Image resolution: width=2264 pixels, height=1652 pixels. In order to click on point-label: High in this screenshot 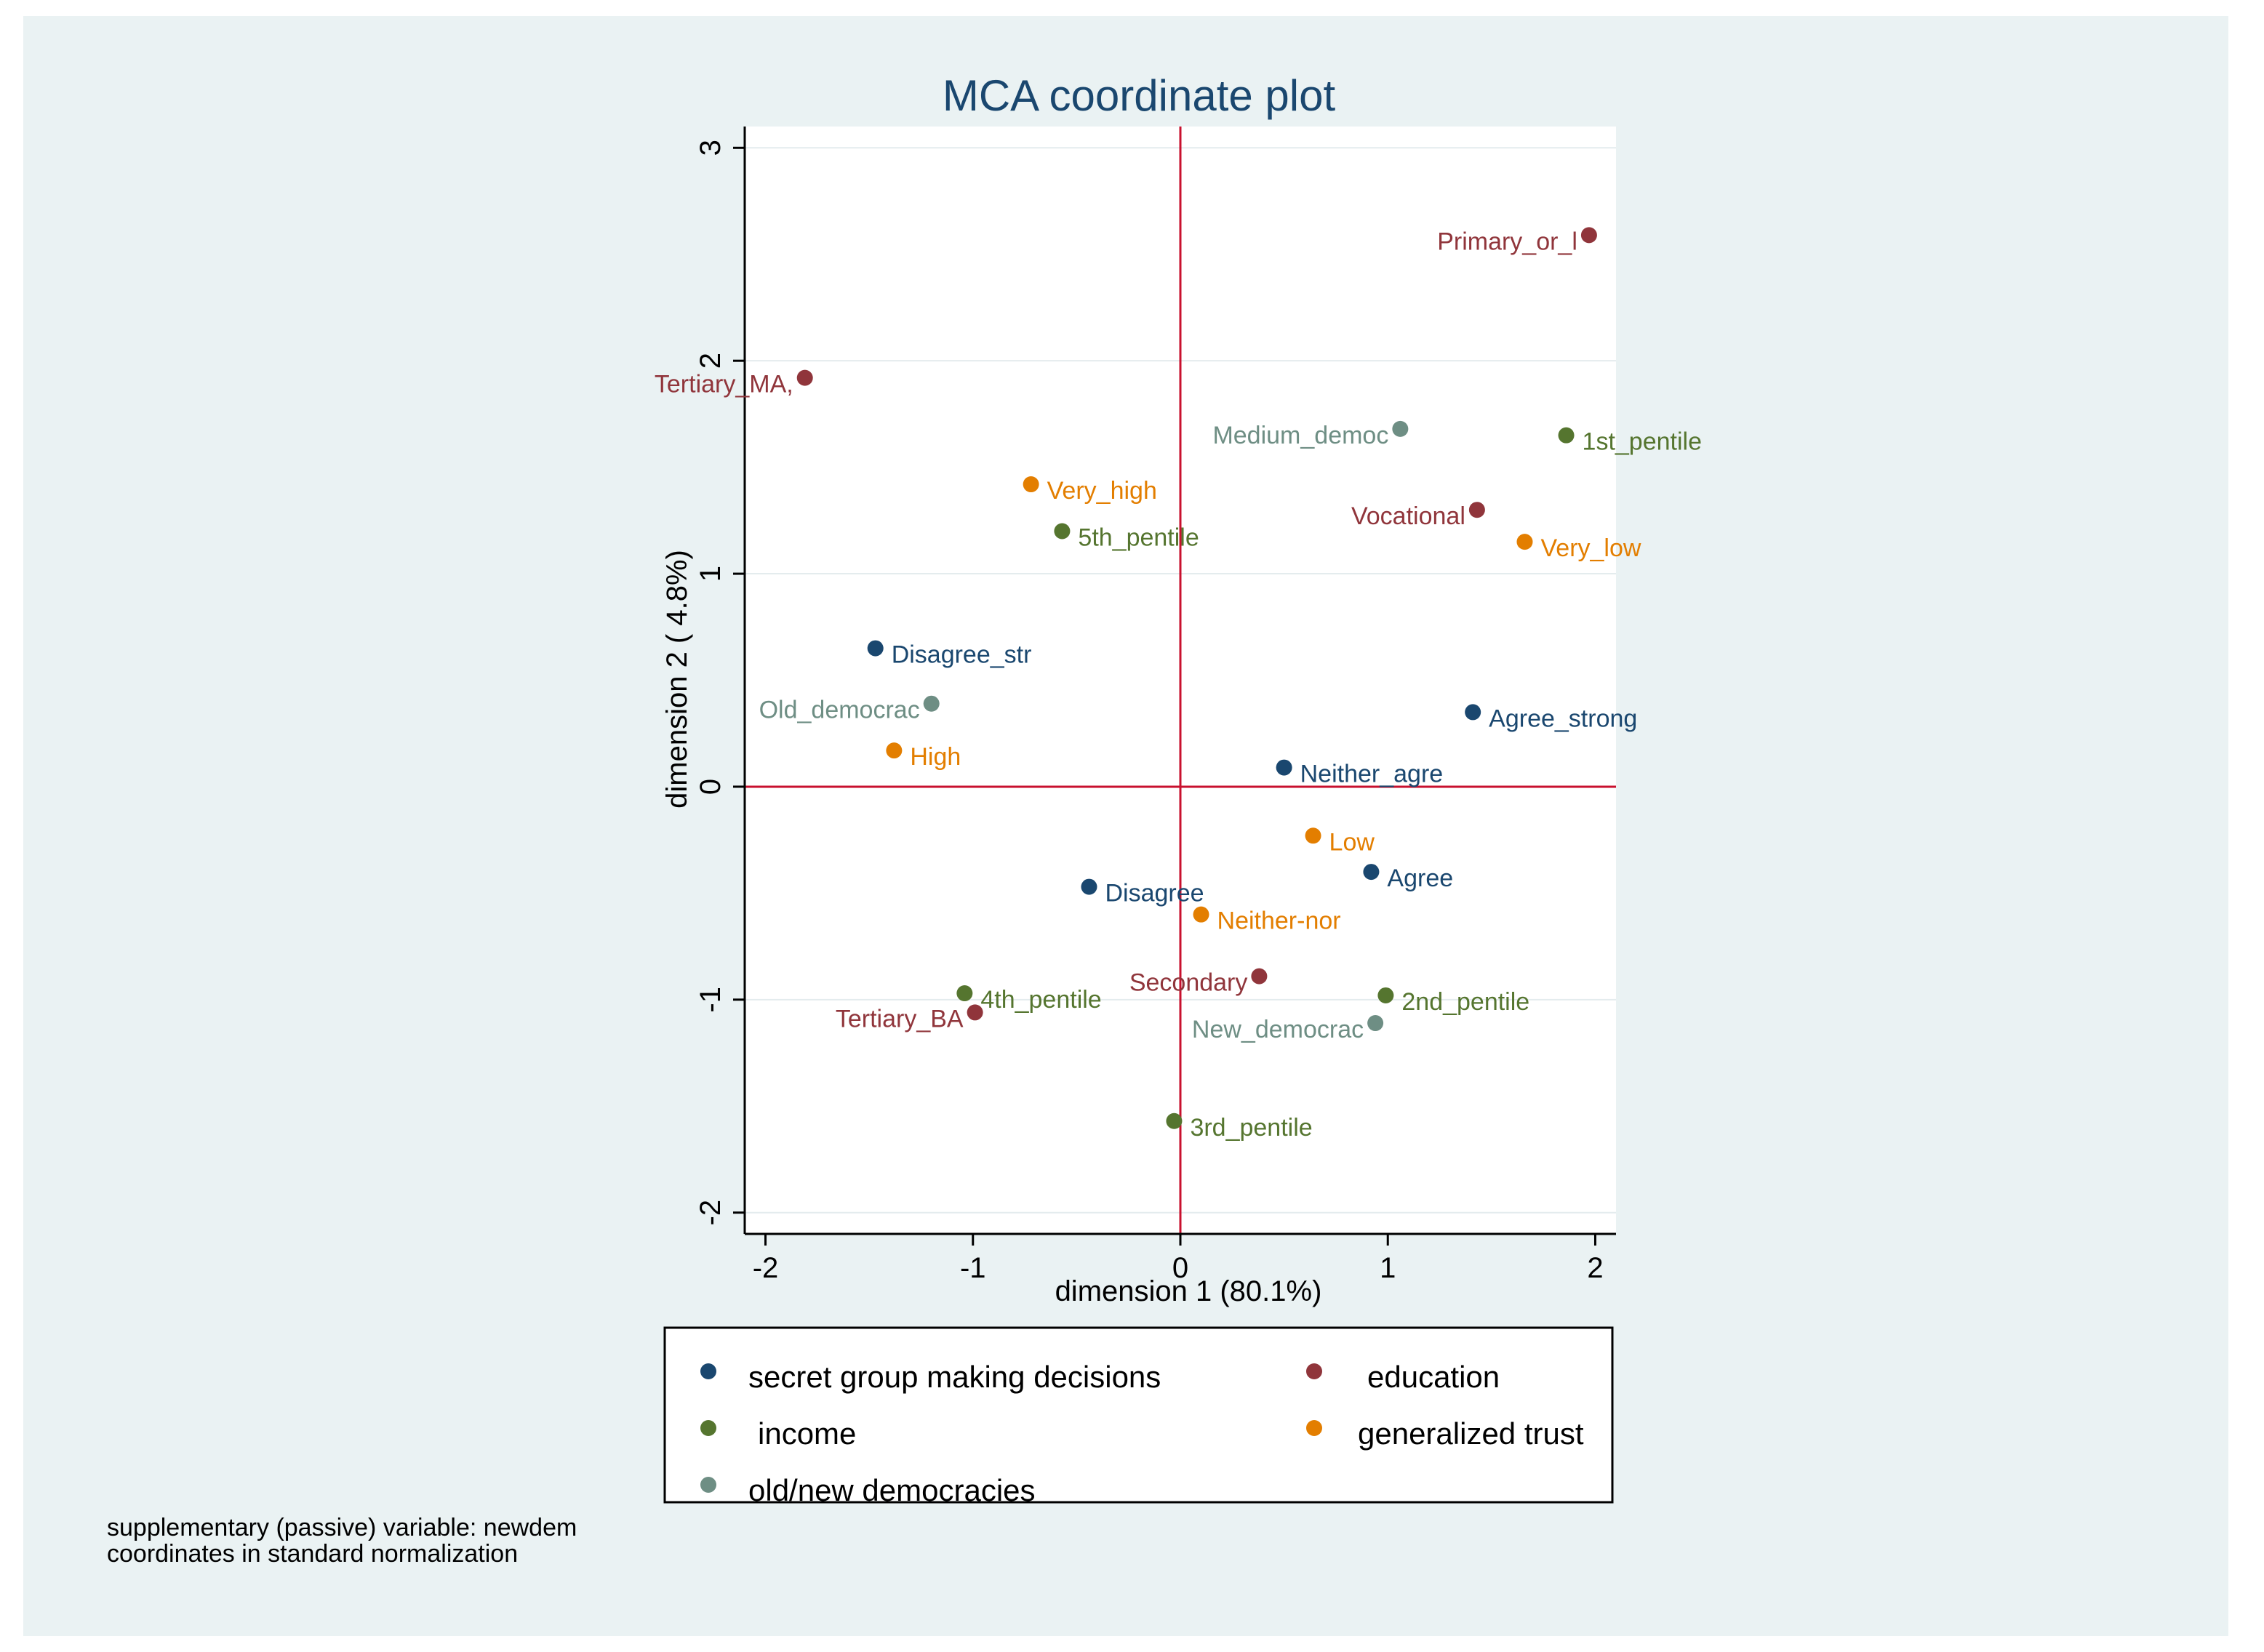, I will do `click(935, 757)`.